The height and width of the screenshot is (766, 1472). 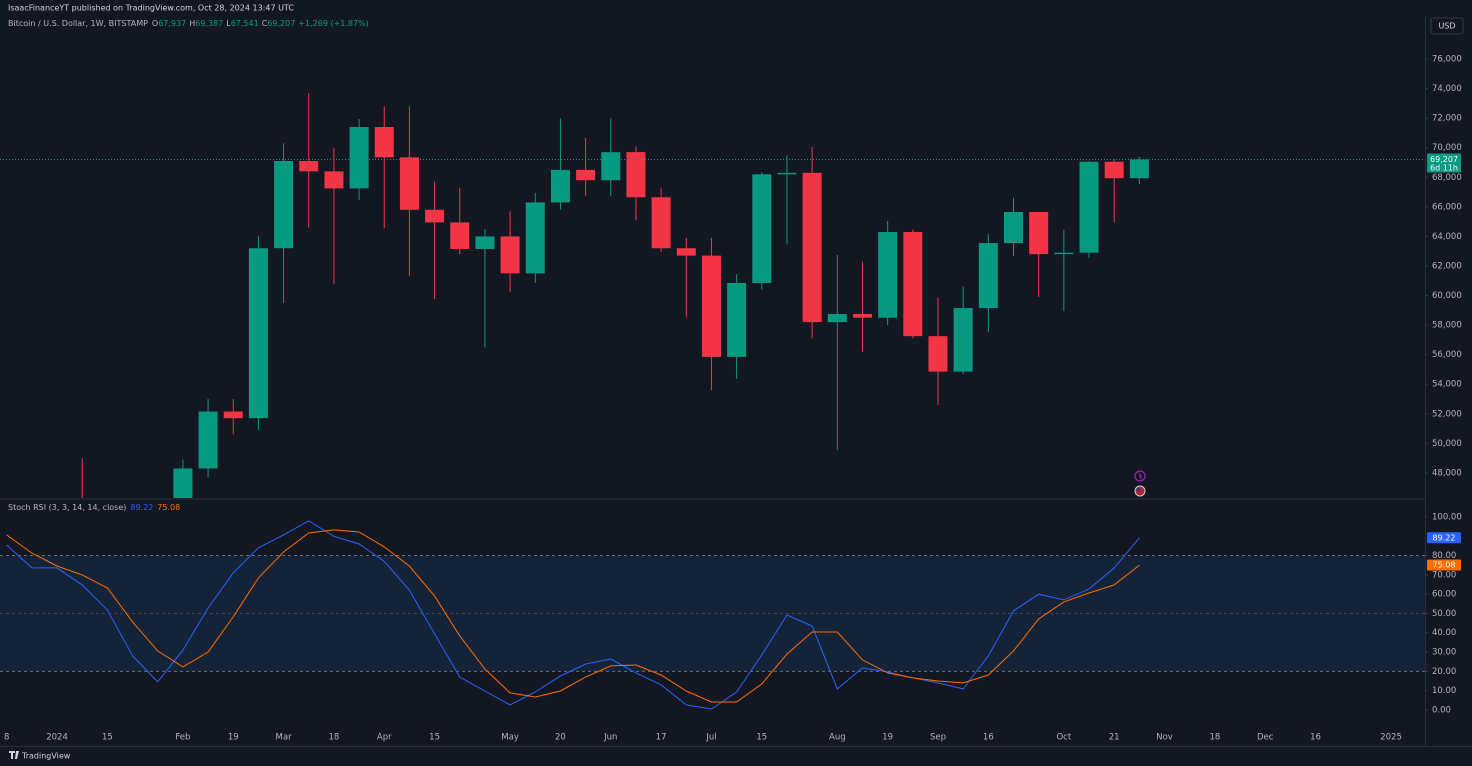 What do you see at coordinates (1164, 738) in the screenshot?
I see `x-tick-label: Nov` at bounding box center [1164, 738].